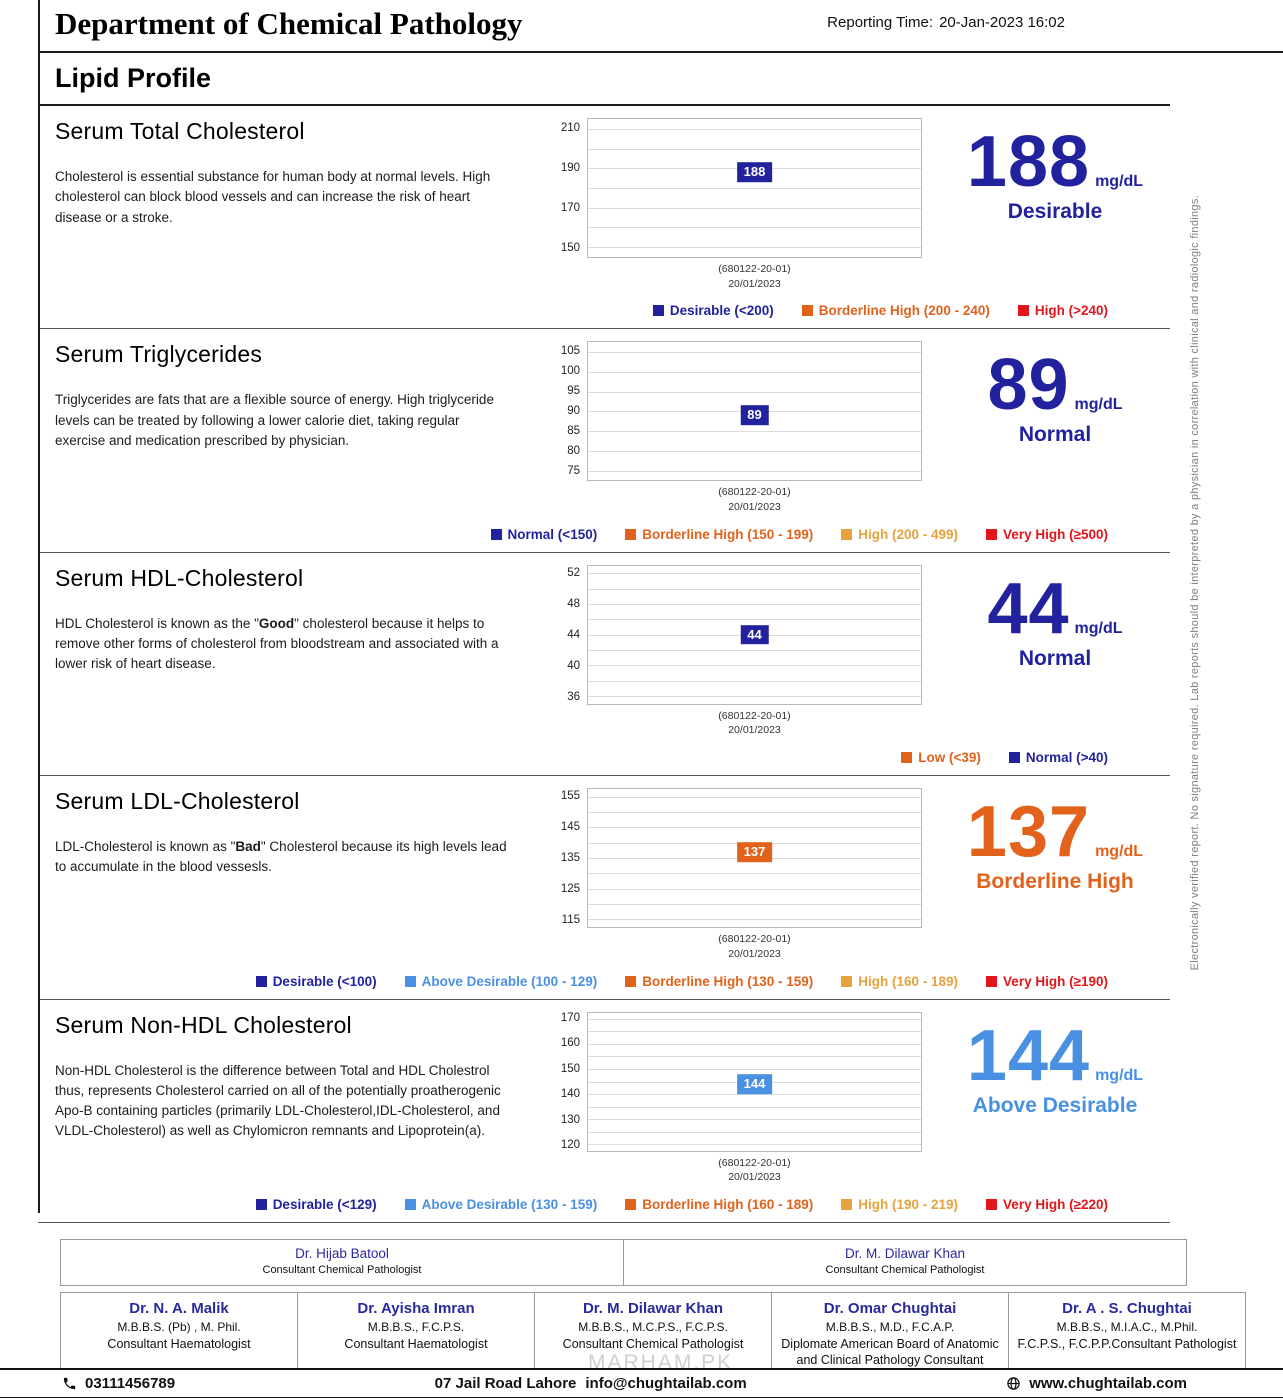 Image resolution: width=1283 pixels, height=1398 pixels. I want to click on result-value: 188, so click(1028, 162).